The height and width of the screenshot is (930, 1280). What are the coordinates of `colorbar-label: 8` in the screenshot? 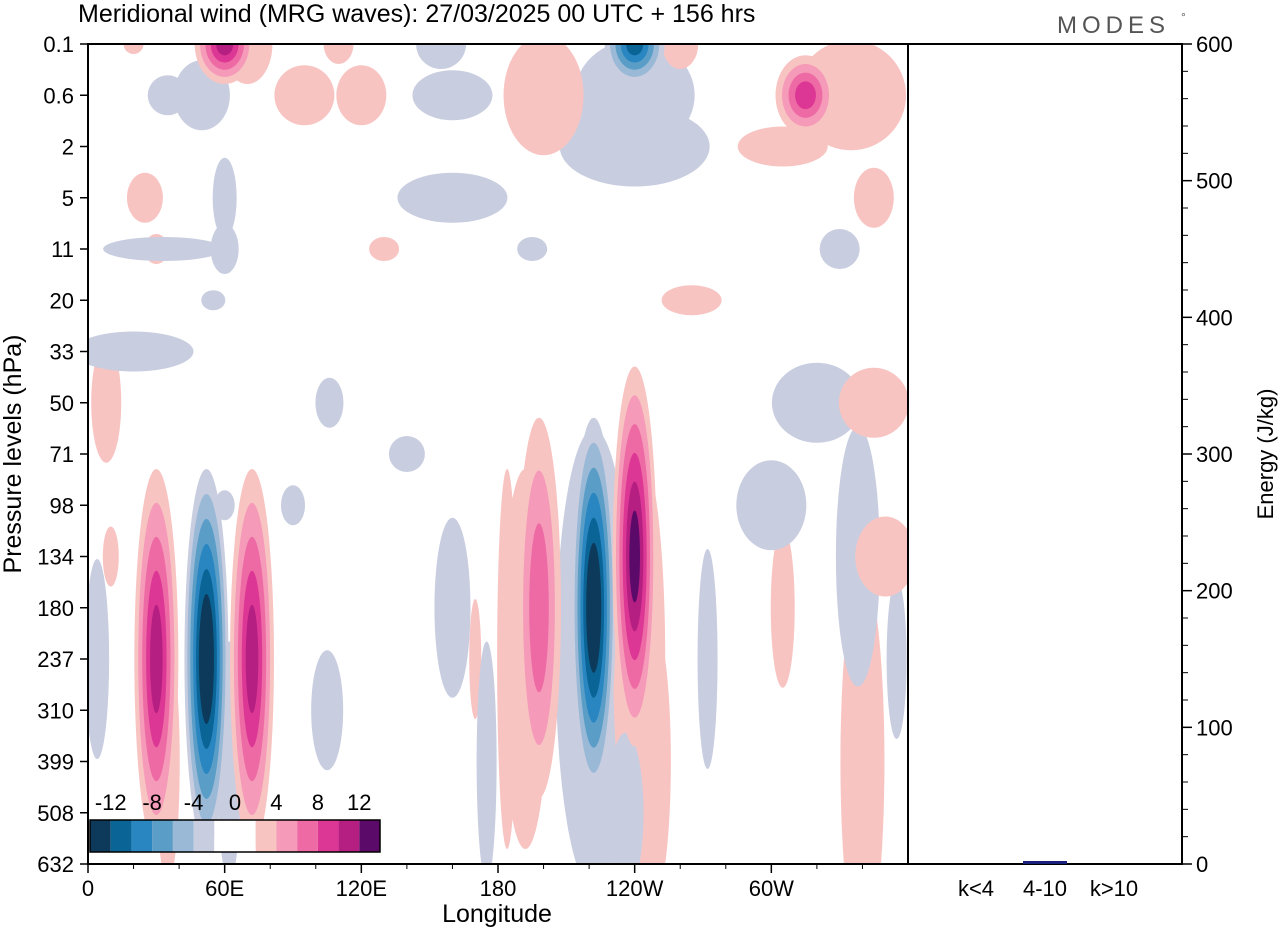 It's located at (318, 802).